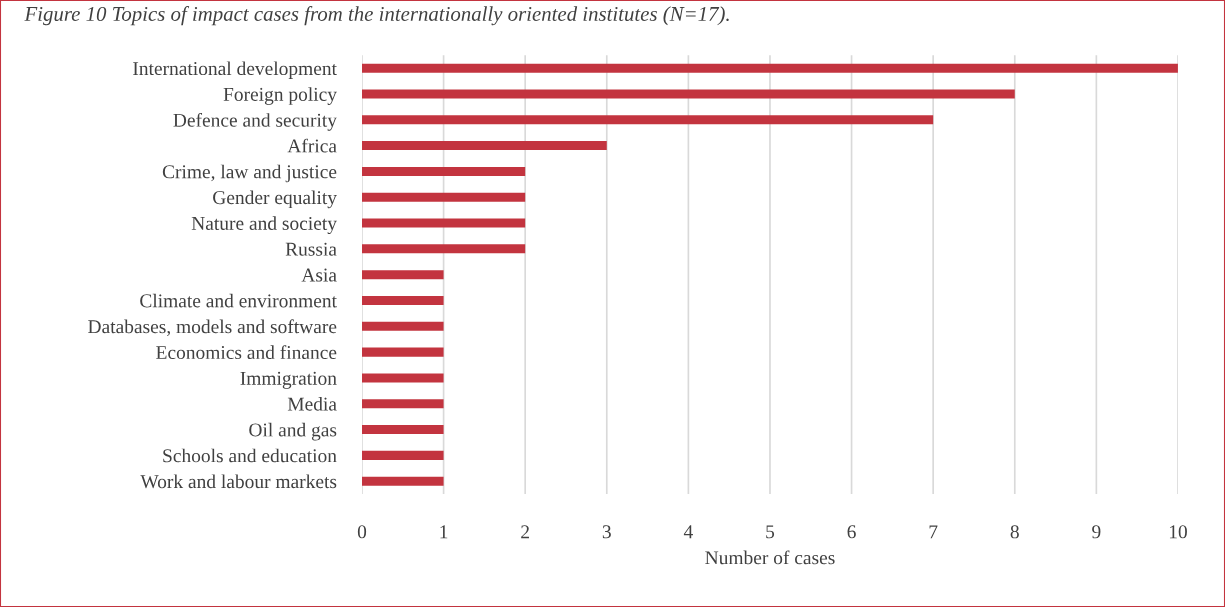 This screenshot has height=607, width=1225. What do you see at coordinates (444, 532) in the screenshot?
I see `x-tick-label: 1` at bounding box center [444, 532].